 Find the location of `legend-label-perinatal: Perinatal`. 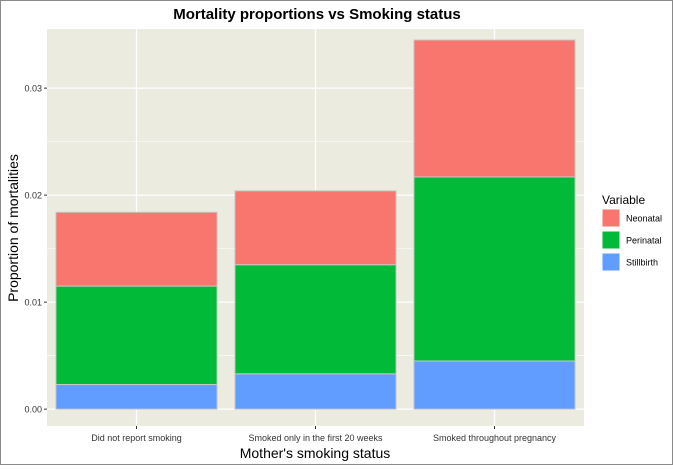

legend-label-perinatal: Perinatal is located at coordinates (644, 241).